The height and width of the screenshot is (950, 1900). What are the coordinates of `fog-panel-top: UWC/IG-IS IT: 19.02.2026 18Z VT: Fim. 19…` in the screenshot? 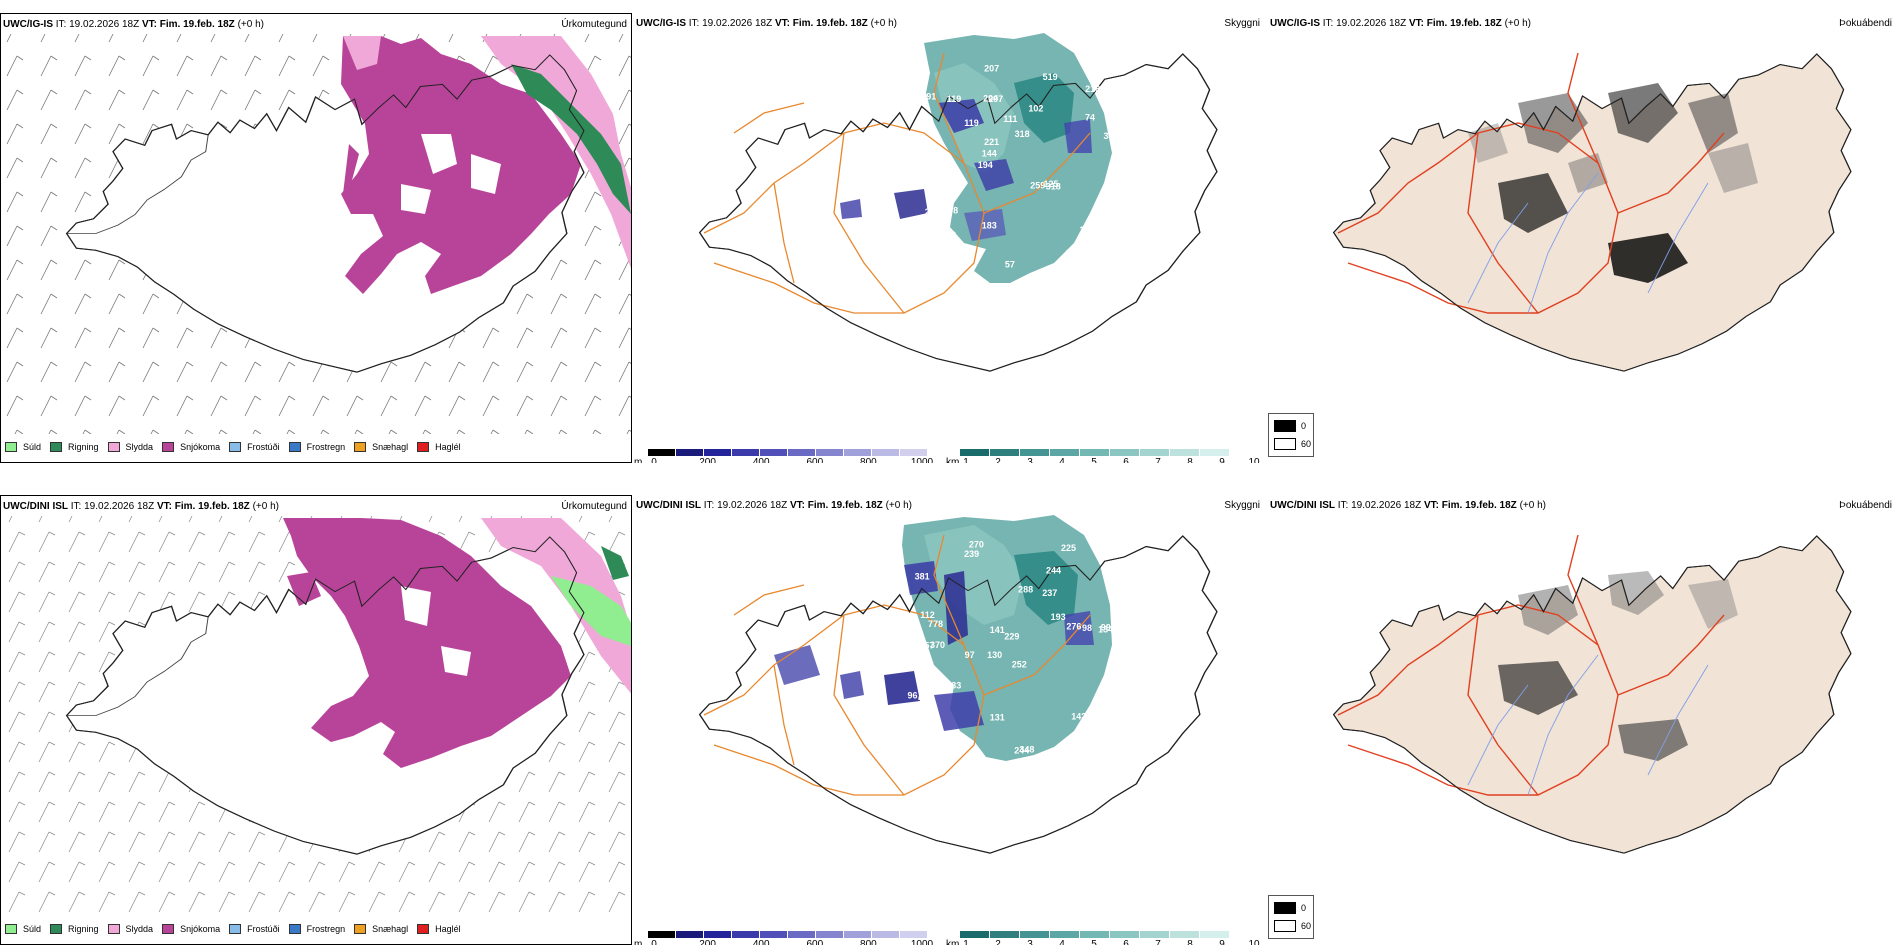 It's located at (1584, 213).